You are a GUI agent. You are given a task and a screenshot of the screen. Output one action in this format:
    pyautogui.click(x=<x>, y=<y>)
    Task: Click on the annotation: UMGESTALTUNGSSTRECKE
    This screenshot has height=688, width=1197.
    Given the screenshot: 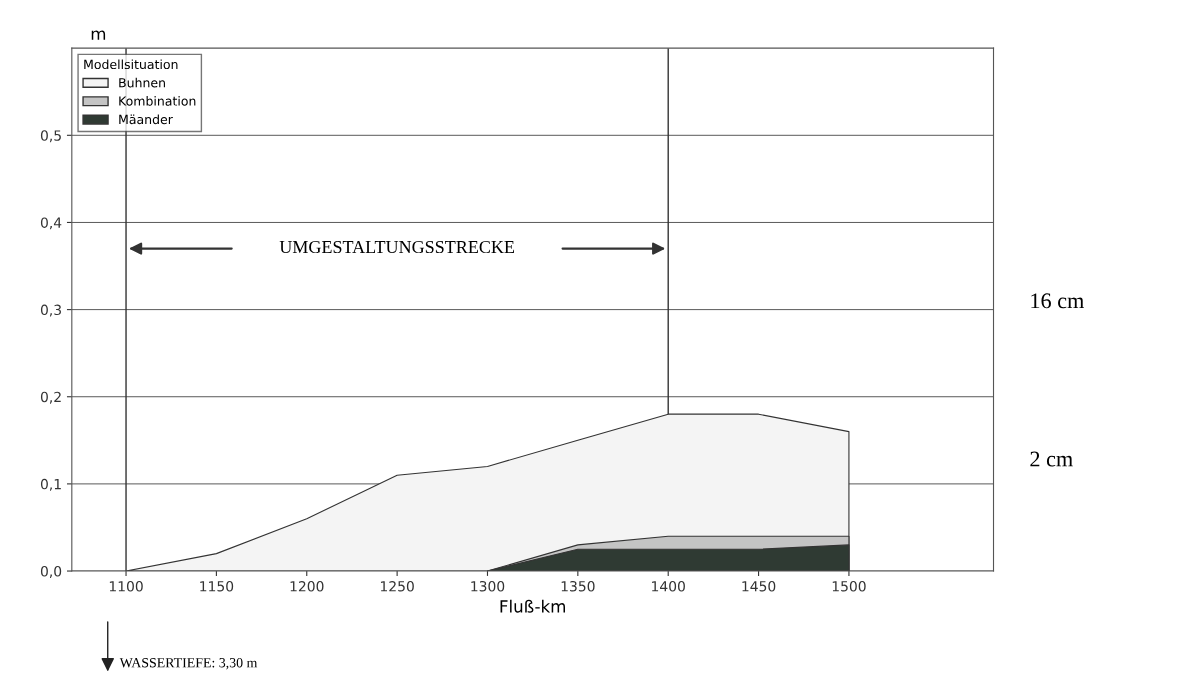 What is the action you would take?
    pyautogui.click(x=397, y=247)
    